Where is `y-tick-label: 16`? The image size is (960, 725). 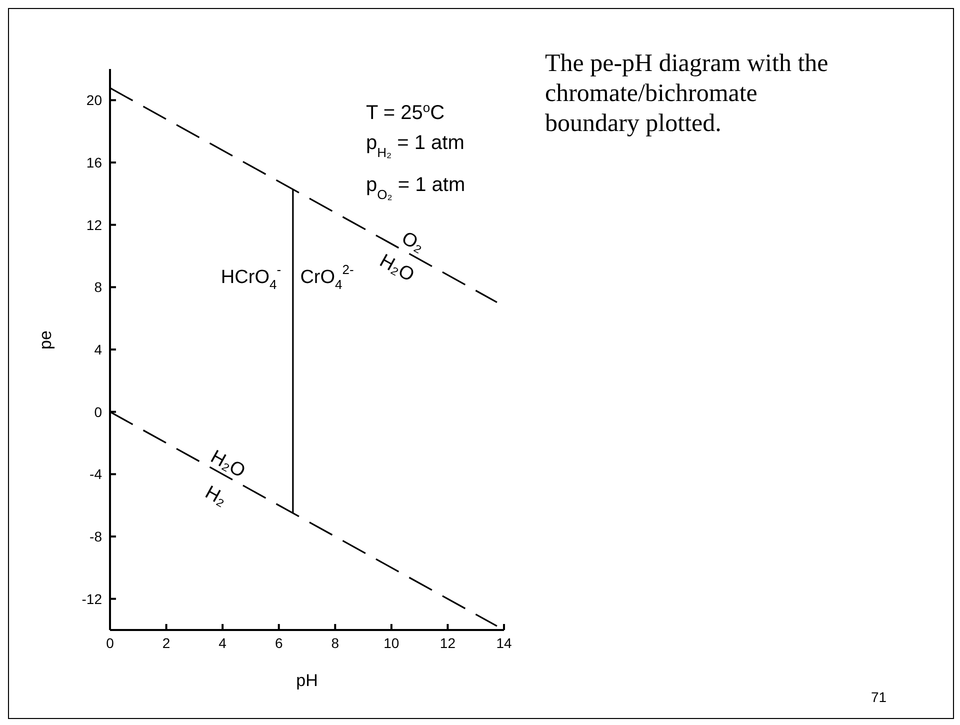 y-tick-label: 16 is located at coordinates (94, 162).